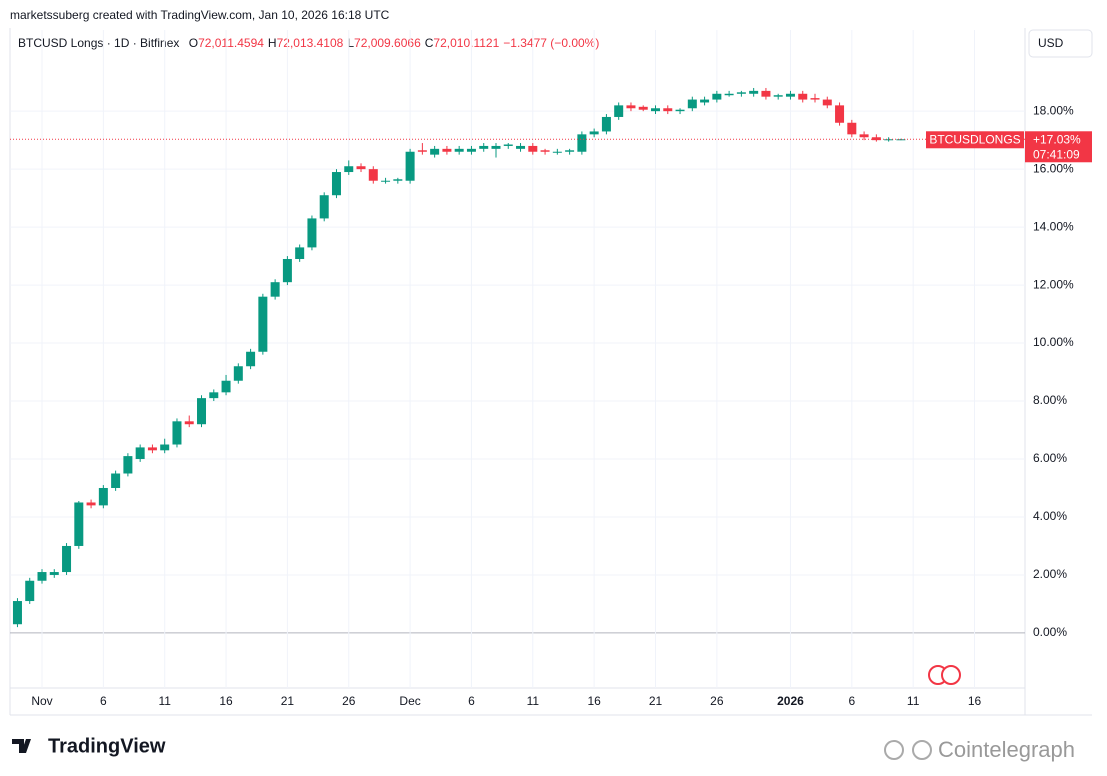 The image size is (1107, 776). I want to click on y-tick-label: 18.00%, so click(1053, 110).